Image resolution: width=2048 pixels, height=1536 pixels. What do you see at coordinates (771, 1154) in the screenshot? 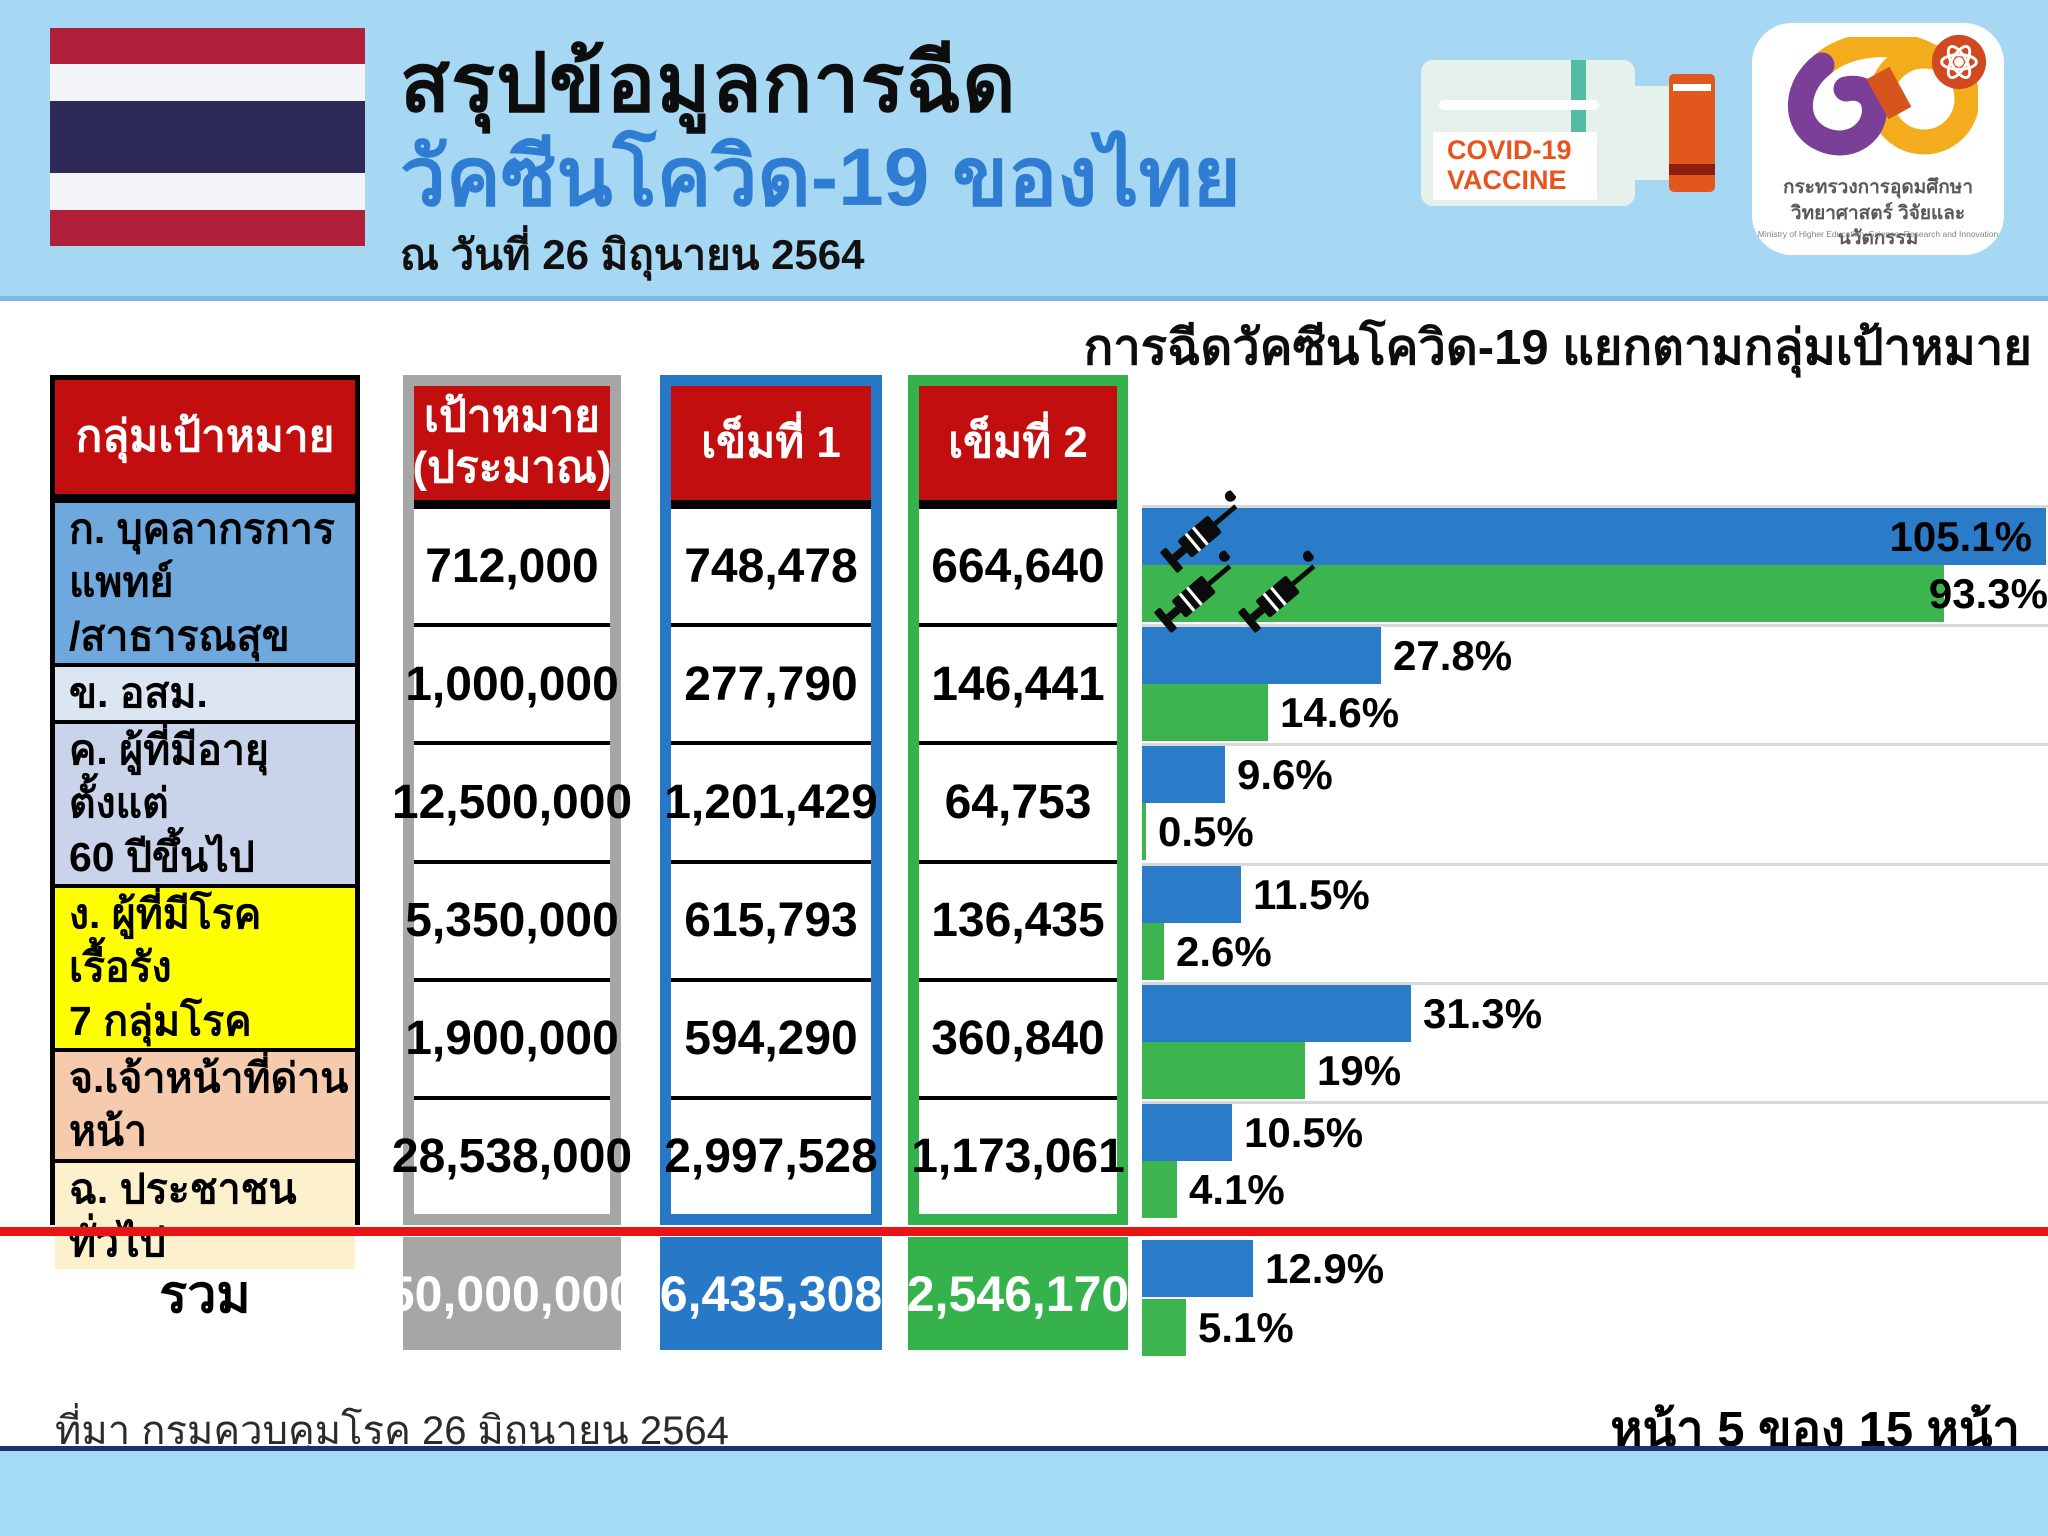
I see `dose1-cell: 2,997,528` at bounding box center [771, 1154].